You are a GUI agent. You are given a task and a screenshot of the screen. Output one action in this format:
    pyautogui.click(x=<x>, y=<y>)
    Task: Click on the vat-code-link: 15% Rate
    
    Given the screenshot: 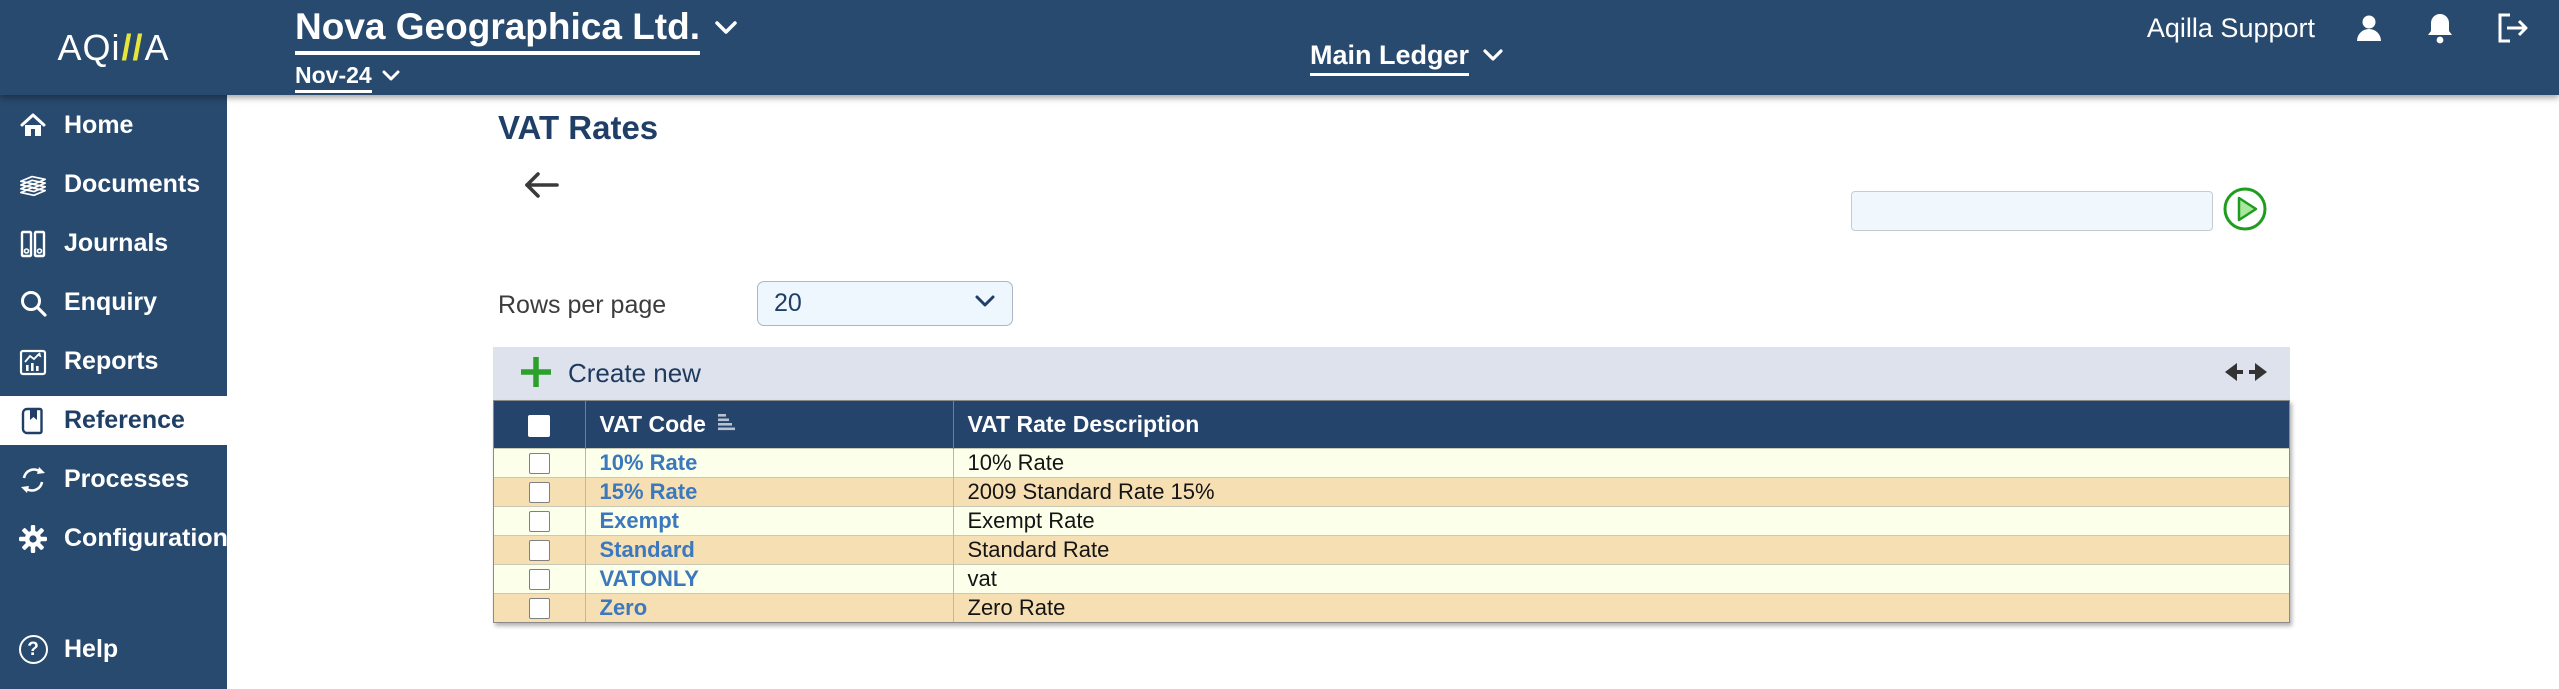 What is the action you would take?
    pyautogui.click(x=648, y=491)
    